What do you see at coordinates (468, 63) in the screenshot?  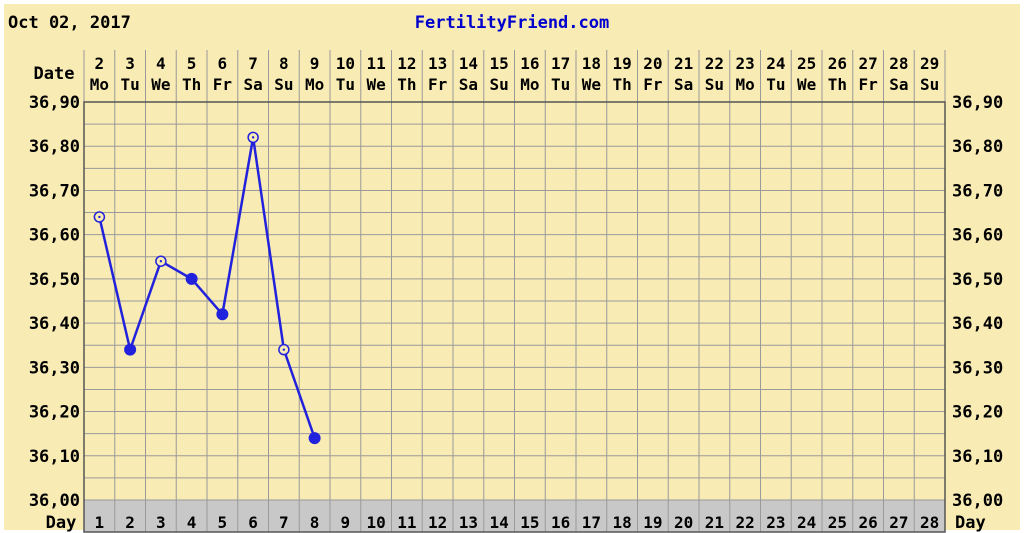 I see `date-label: 14` at bounding box center [468, 63].